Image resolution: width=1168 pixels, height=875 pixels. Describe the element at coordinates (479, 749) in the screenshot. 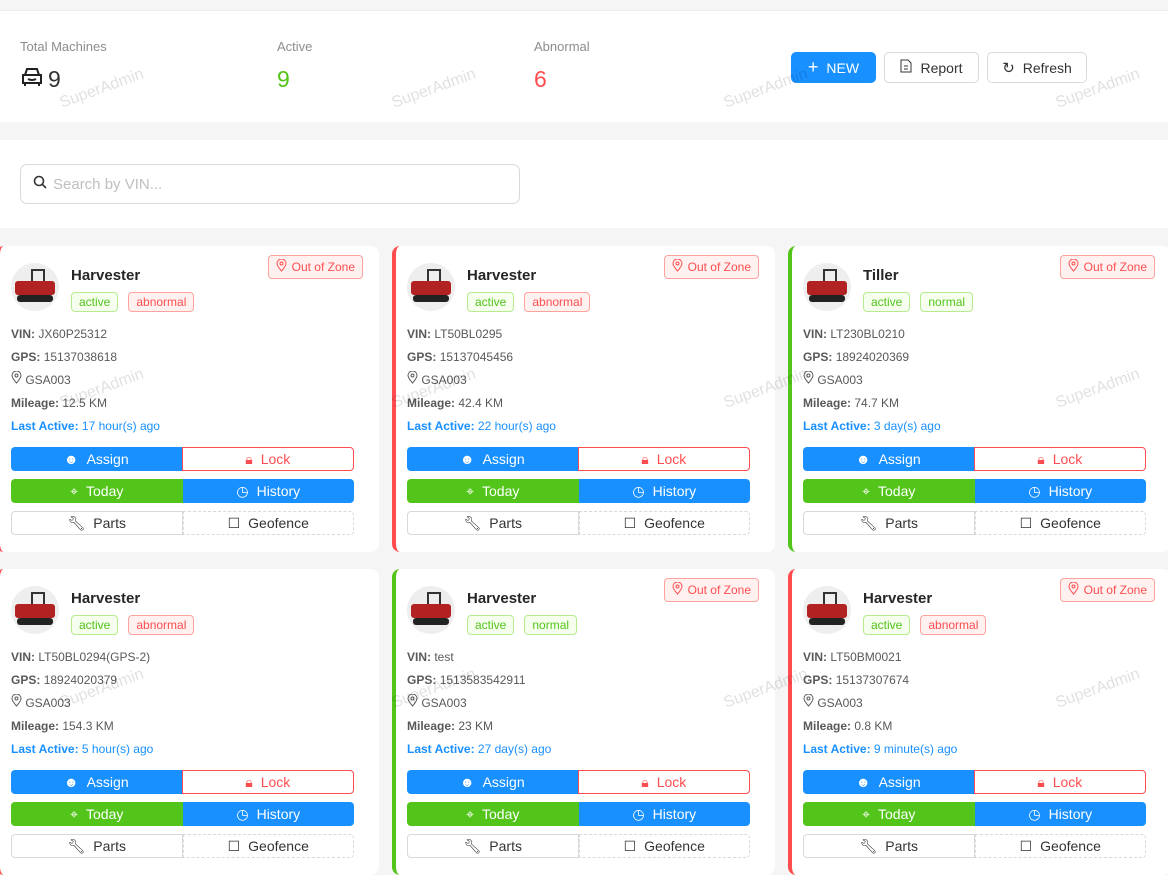

I see `last-active-line: Last Active: 27 day(s) ago` at that location.